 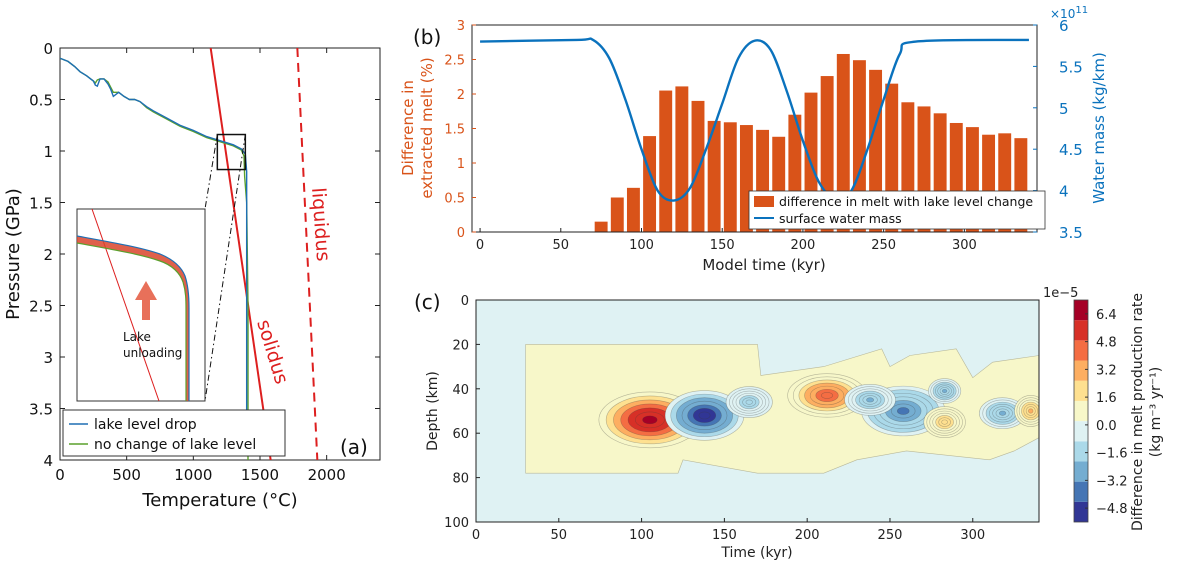 What do you see at coordinates (133, 318) in the screenshot?
I see `inset-drop-curve` at bounding box center [133, 318].